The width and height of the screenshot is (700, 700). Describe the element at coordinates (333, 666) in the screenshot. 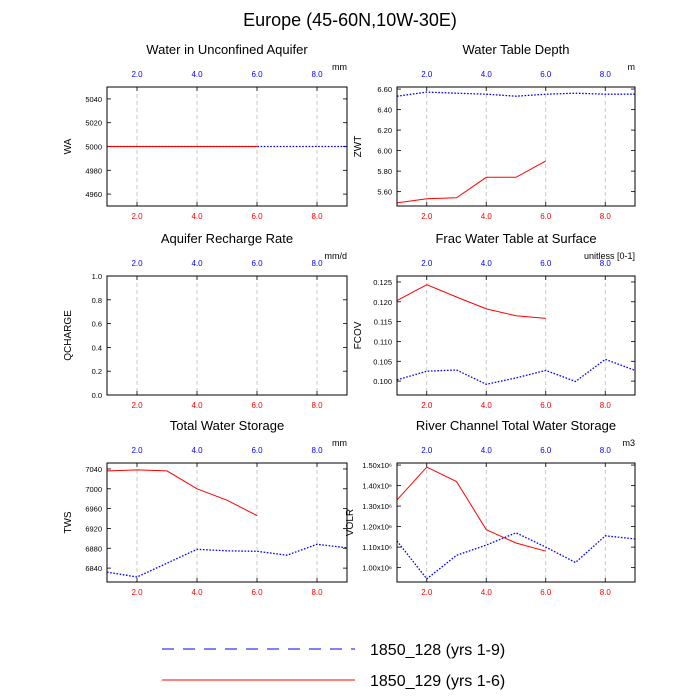

I see `legend: 1850_128 (yrs 1-9) 1850_129 (yrs 1-6)` at that location.